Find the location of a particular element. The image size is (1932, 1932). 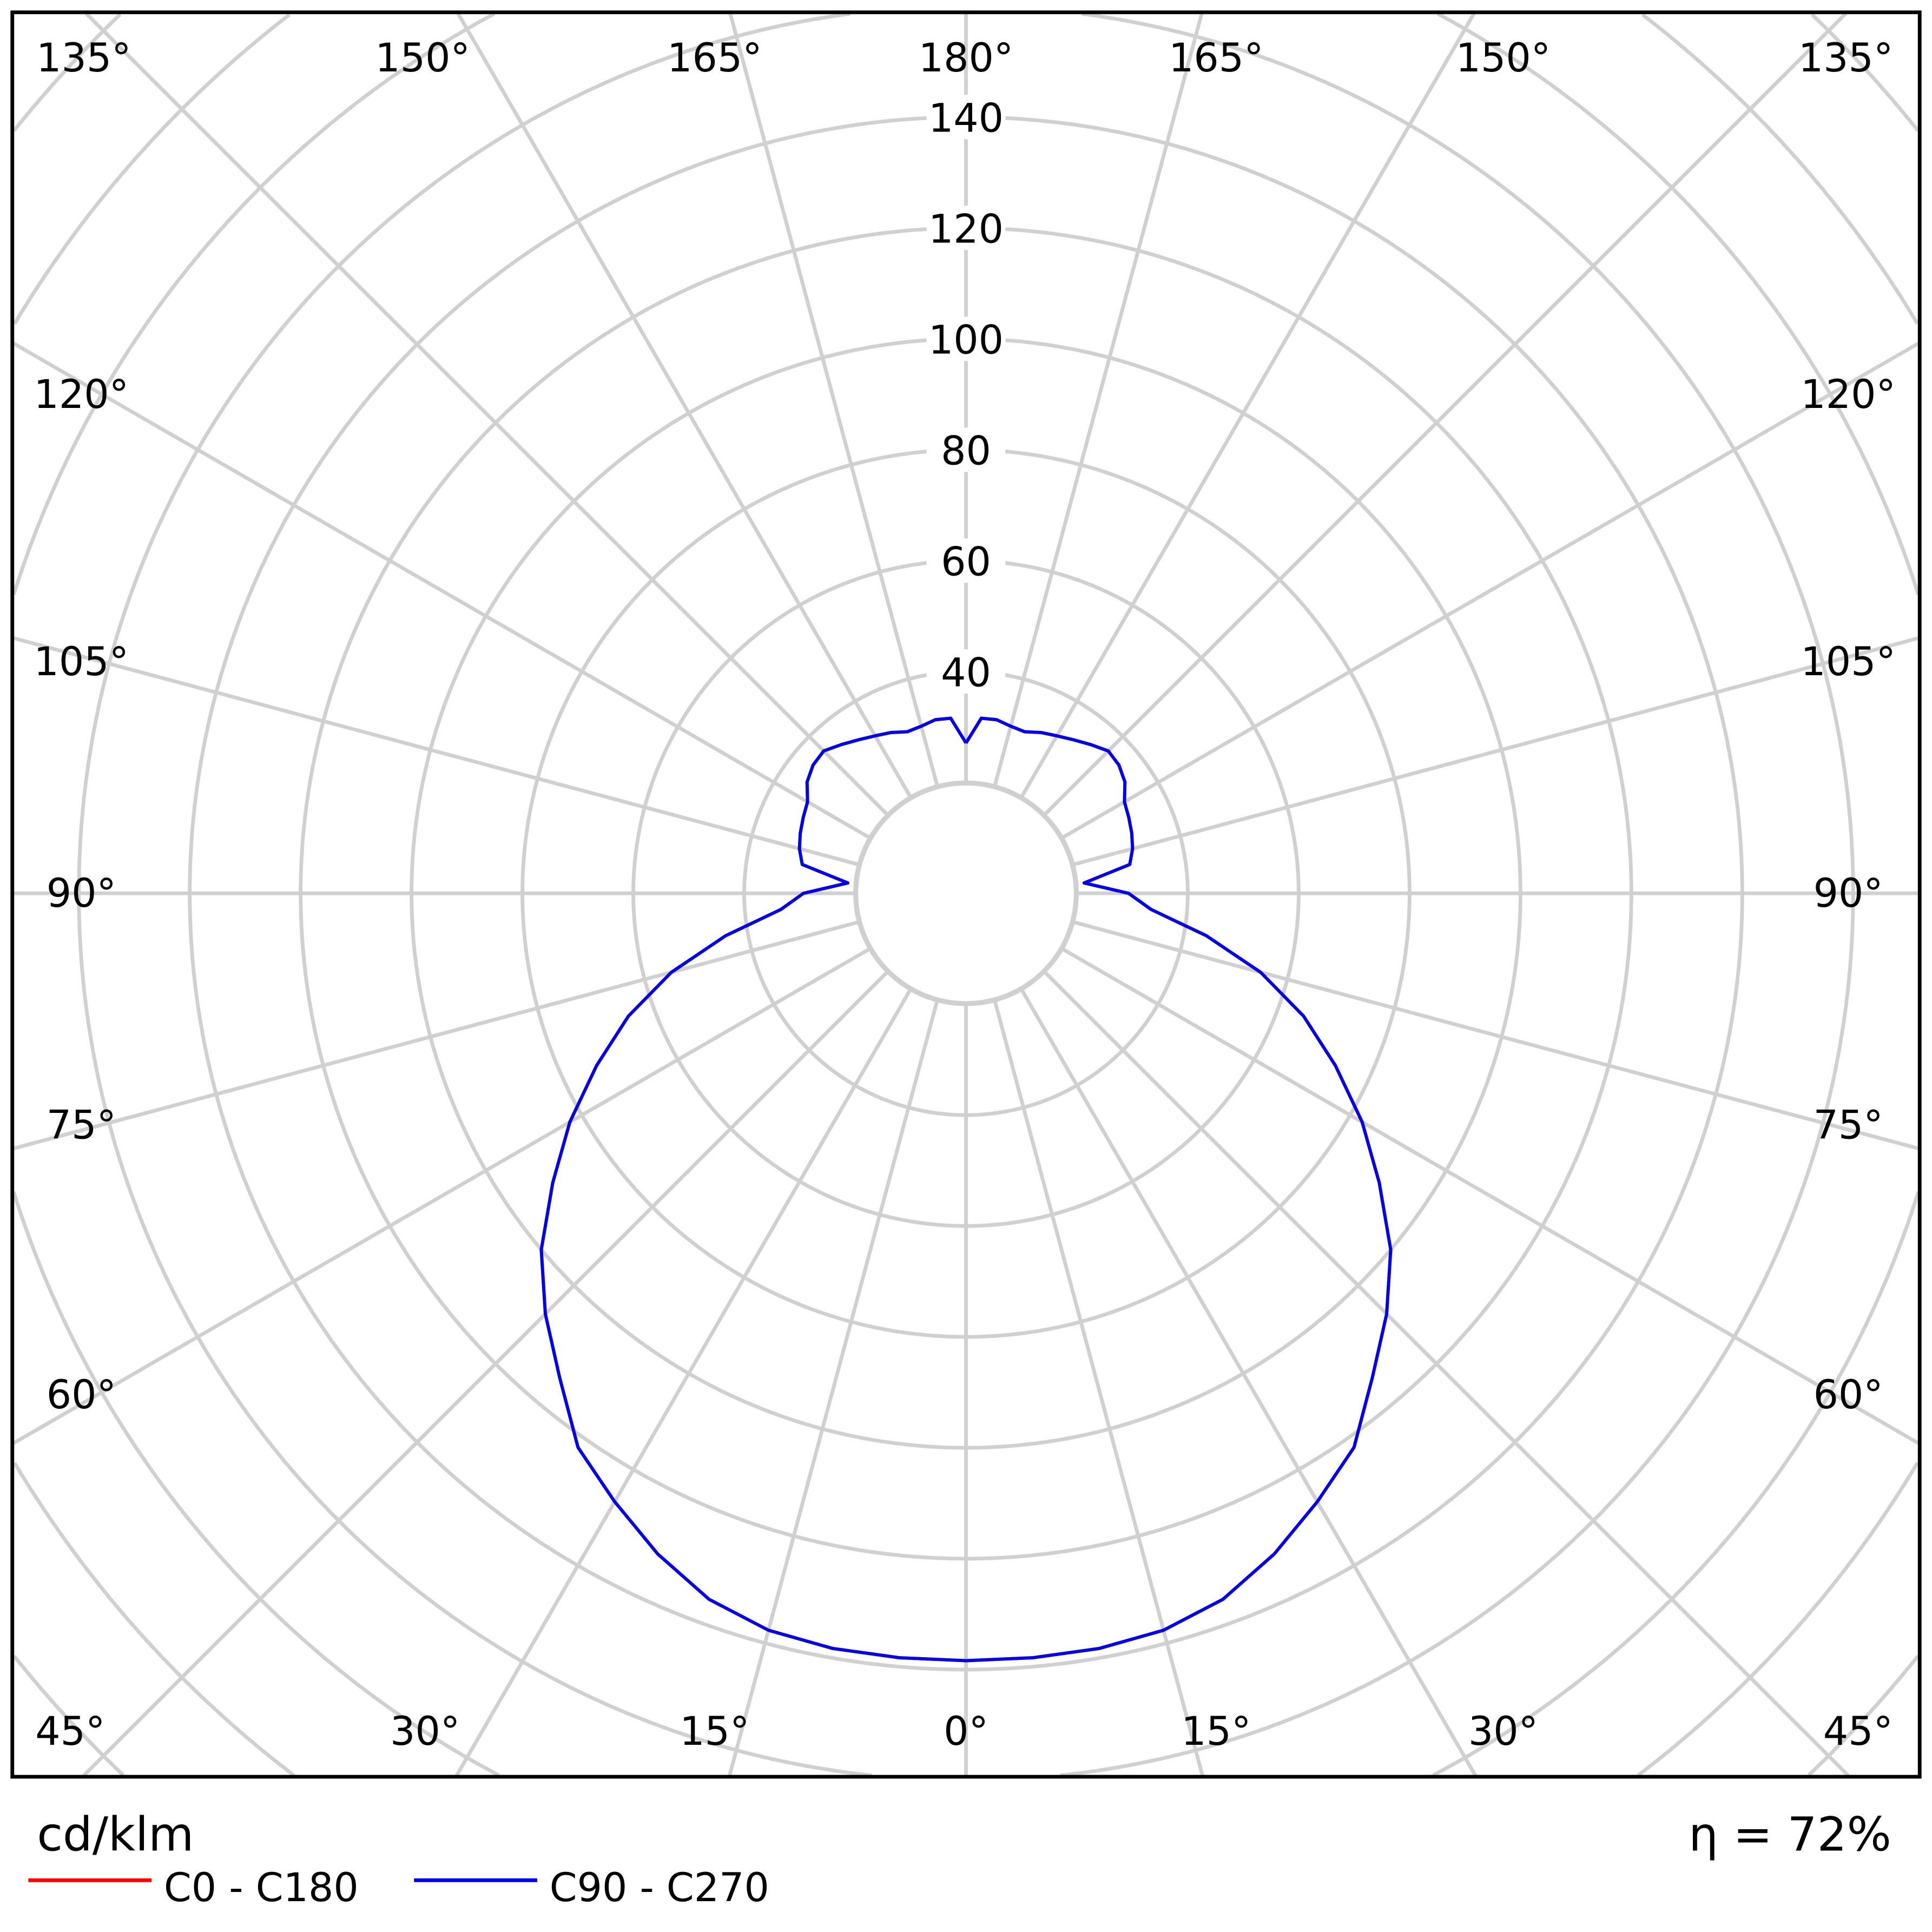

radial-tick-labels: 40 60 80 100 120 140 is located at coordinates (966, 395).